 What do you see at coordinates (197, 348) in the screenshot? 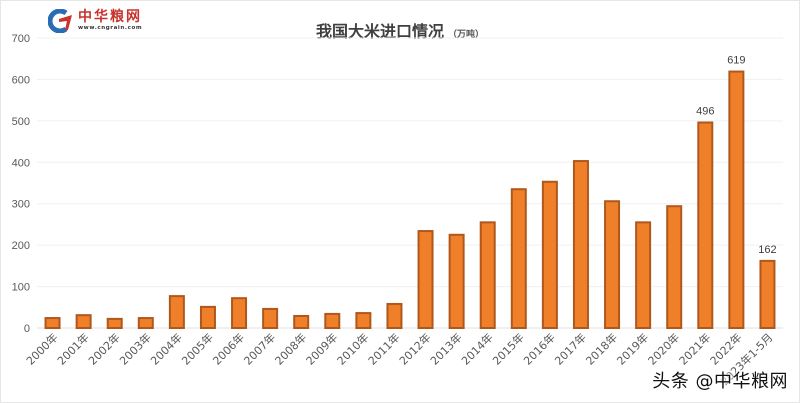
I see `x-tick-label: 2005年` at bounding box center [197, 348].